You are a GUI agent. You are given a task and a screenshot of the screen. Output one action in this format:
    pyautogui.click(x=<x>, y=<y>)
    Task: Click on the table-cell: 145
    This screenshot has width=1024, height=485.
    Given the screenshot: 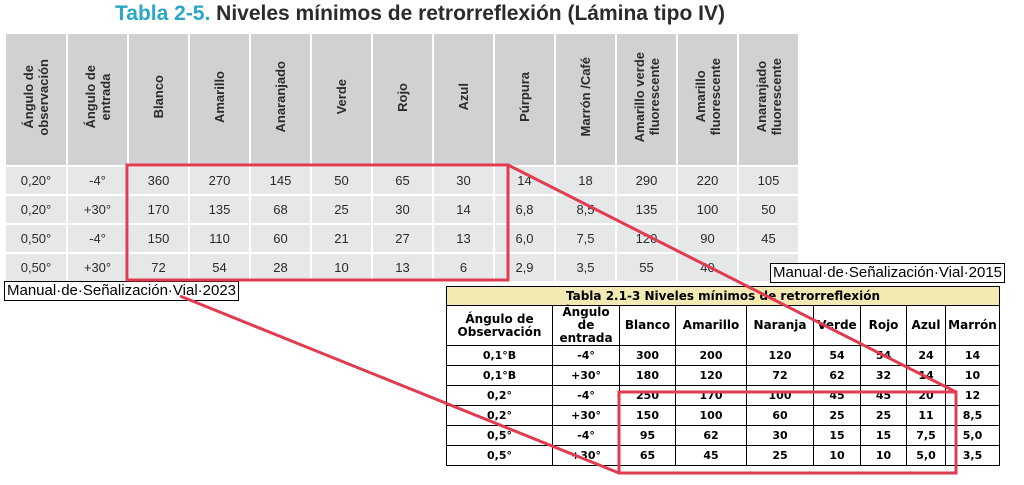 What is the action you would take?
    pyautogui.click(x=280, y=180)
    